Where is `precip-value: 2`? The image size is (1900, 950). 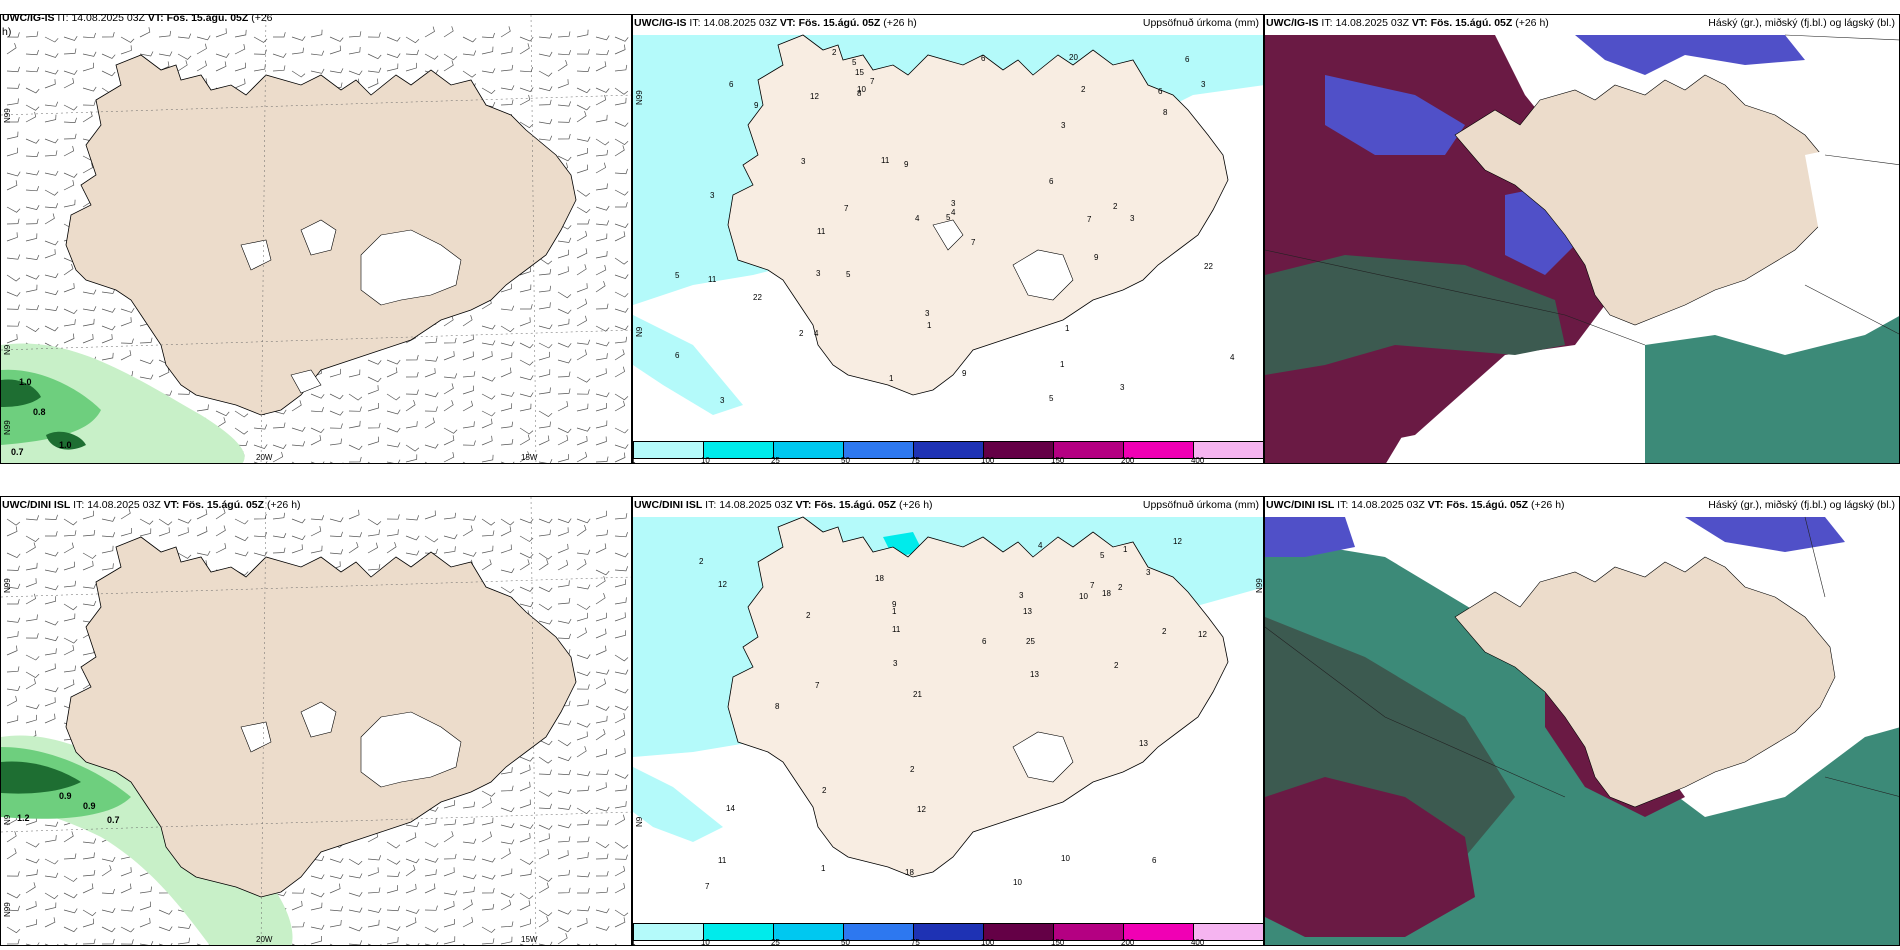 precip-value: 2 is located at coordinates (834, 52).